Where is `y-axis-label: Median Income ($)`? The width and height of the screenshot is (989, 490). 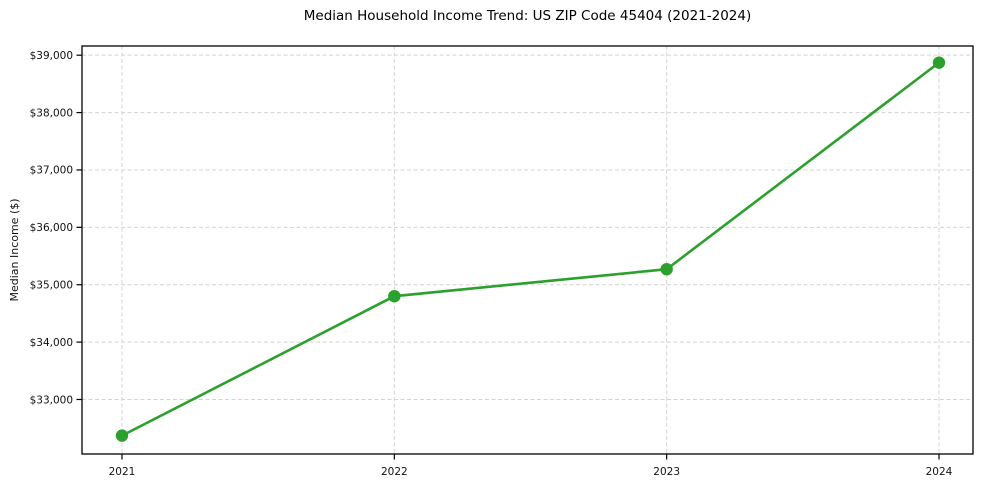
y-axis-label: Median Income ($) is located at coordinates (14, 249).